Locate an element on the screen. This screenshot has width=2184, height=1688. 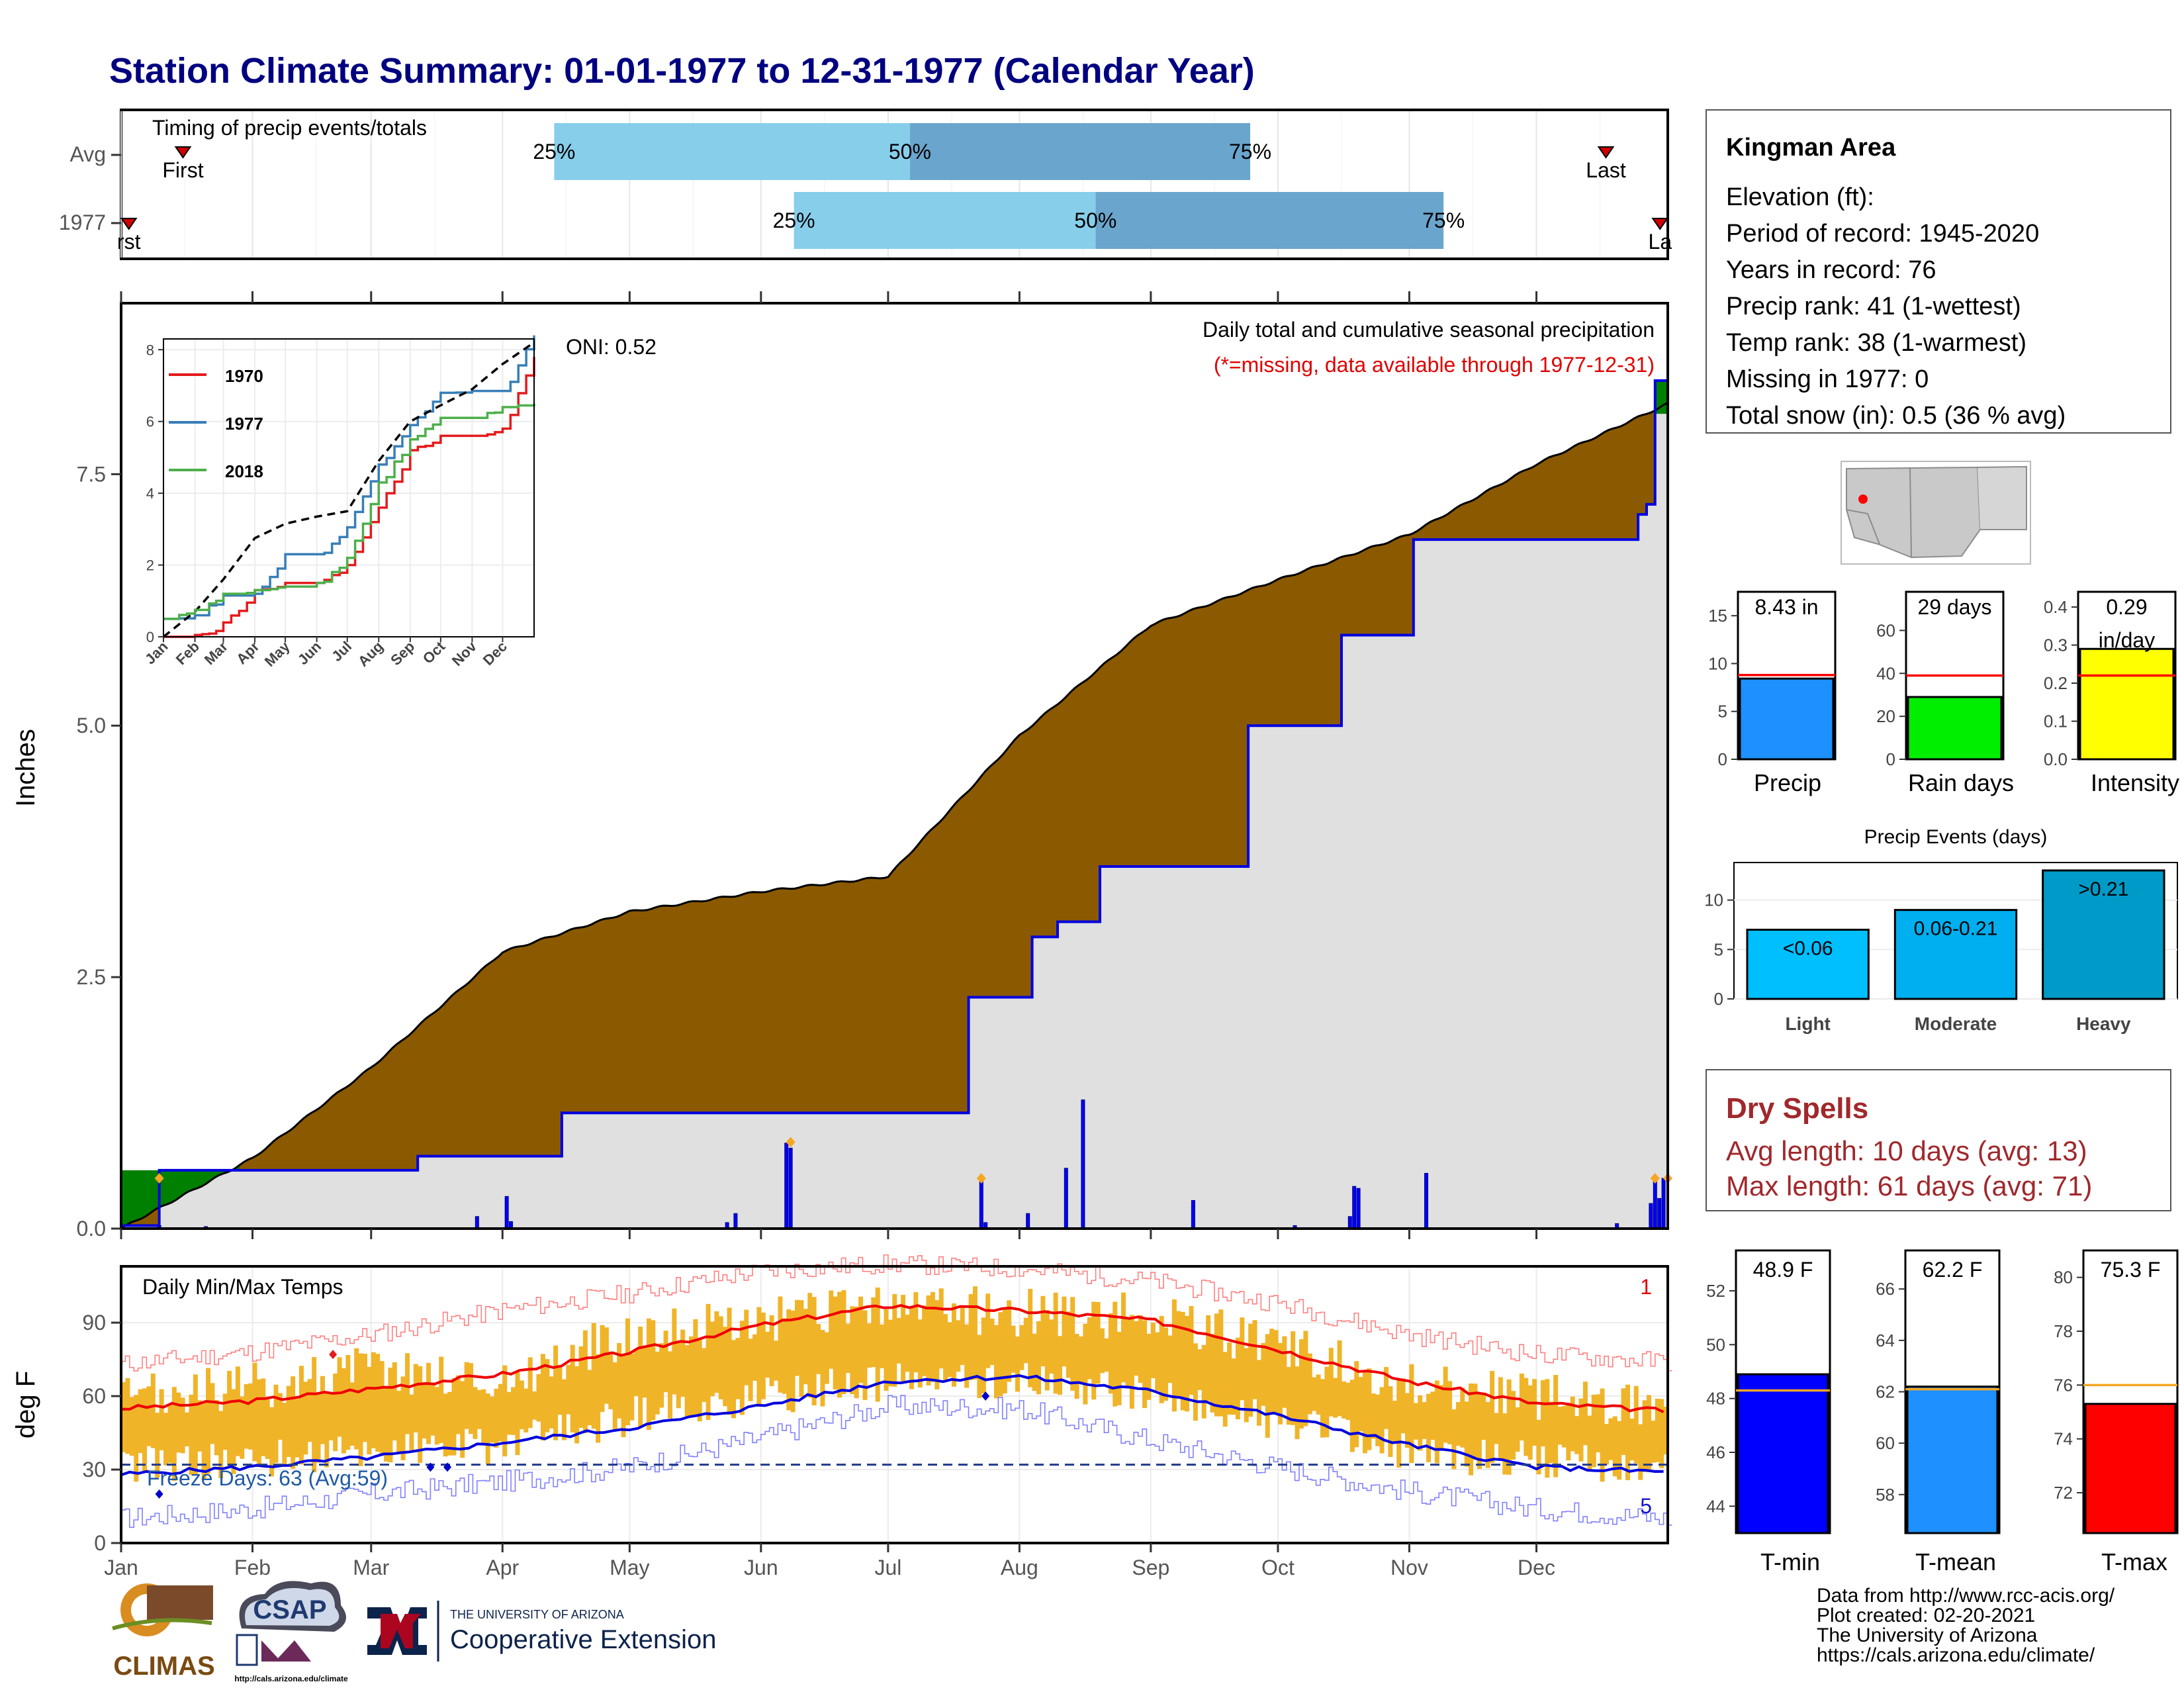
inset-line-1977 is located at coordinates (349, 477).